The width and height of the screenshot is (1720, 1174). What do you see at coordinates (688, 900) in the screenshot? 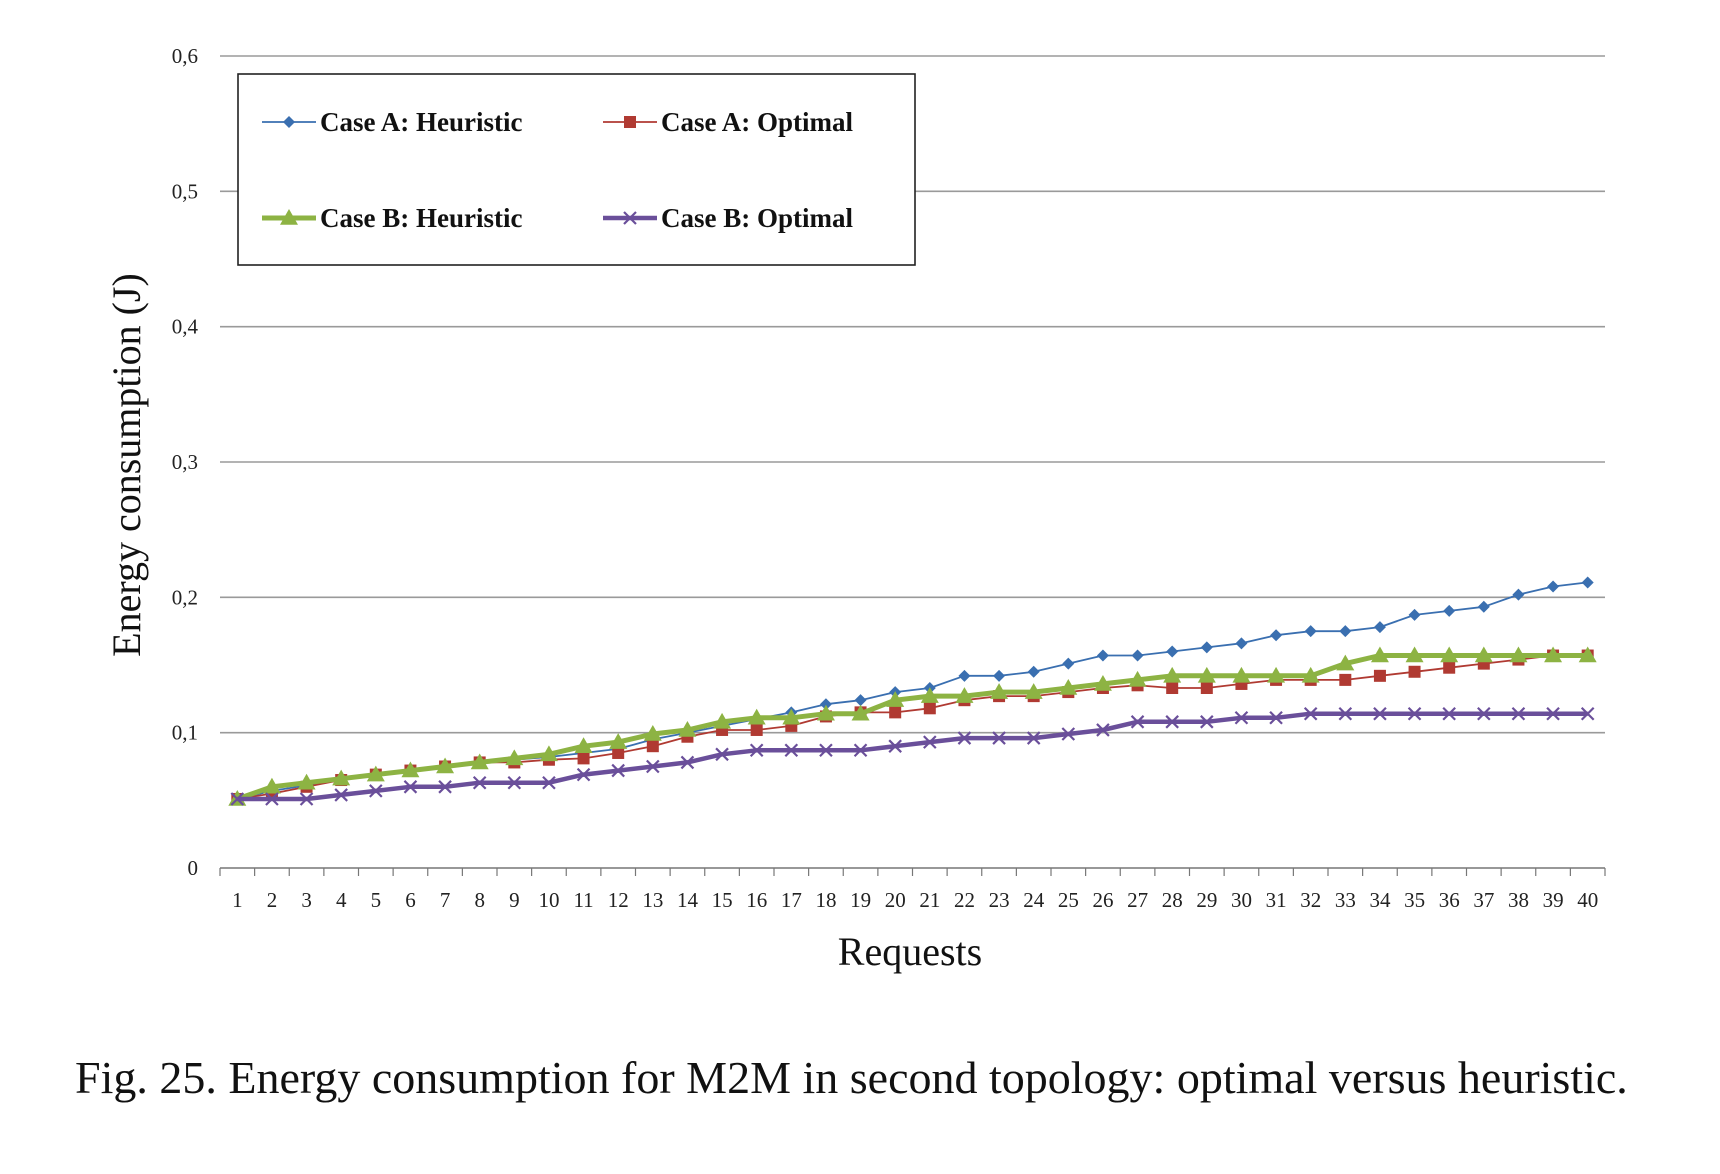
I see `x-tick-label: 14` at bounding box center [688, 900].